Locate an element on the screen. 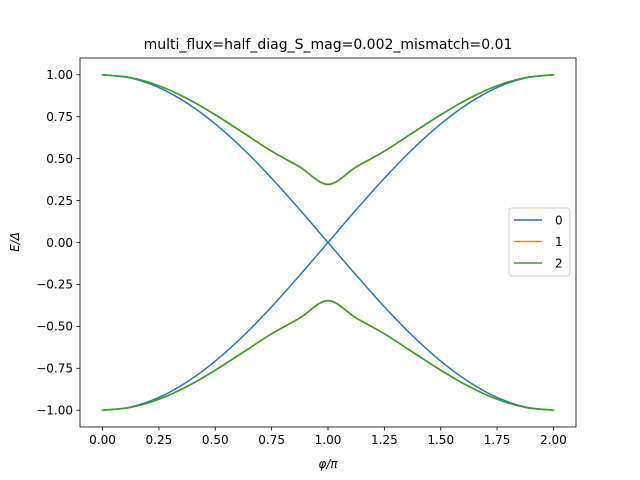  y-tick-label: 0.75 is located at coordinates (59, 117).